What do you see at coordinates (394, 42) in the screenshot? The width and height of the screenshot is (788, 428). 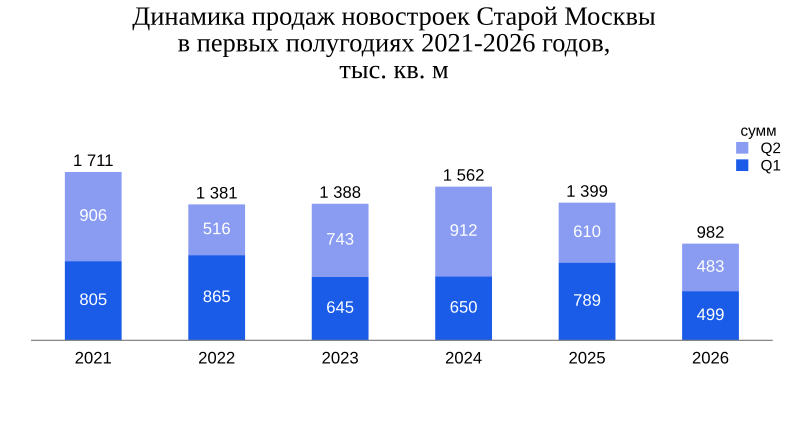 I see `chart-title: Динамика продаж новостроек Старой Москвы в первых полугодиях 2021-2026 годов, тыс. кв. м` at bounding box center [394, 42].